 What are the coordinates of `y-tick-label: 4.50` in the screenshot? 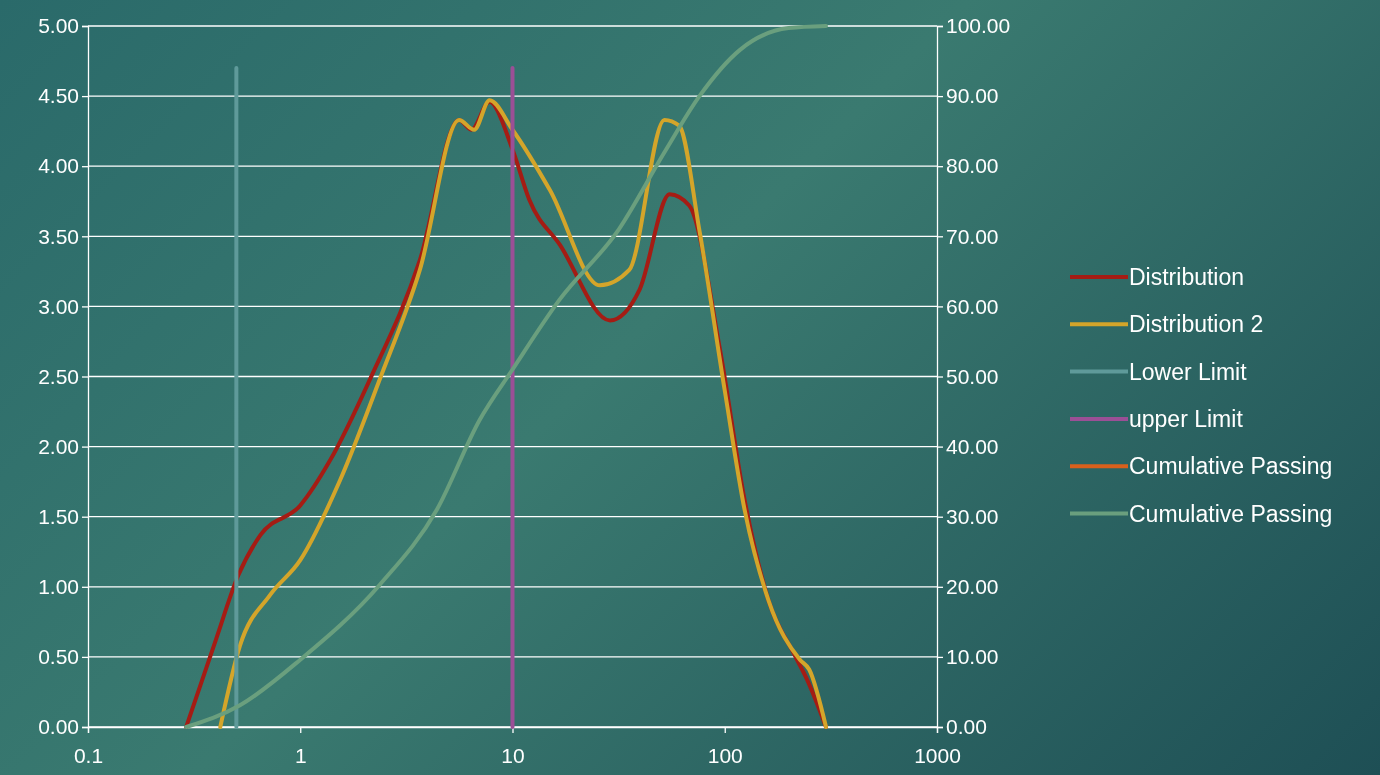 It's located at (58, 96).